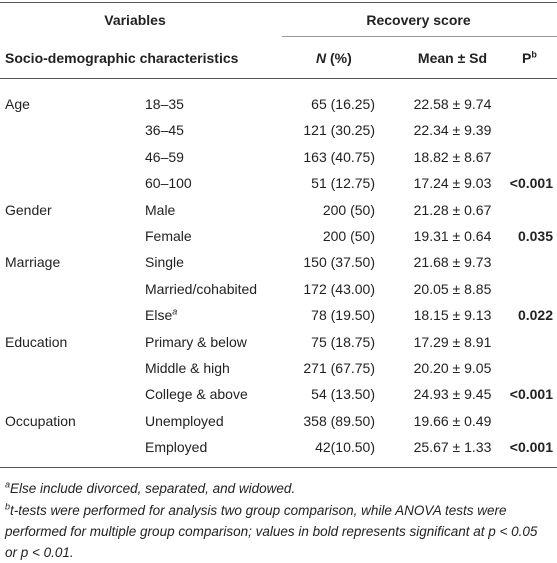 Image resolution: width=557 pixels, height=563 pixels. I want to click on level-text: Married/cohabited, so click(201, 288).